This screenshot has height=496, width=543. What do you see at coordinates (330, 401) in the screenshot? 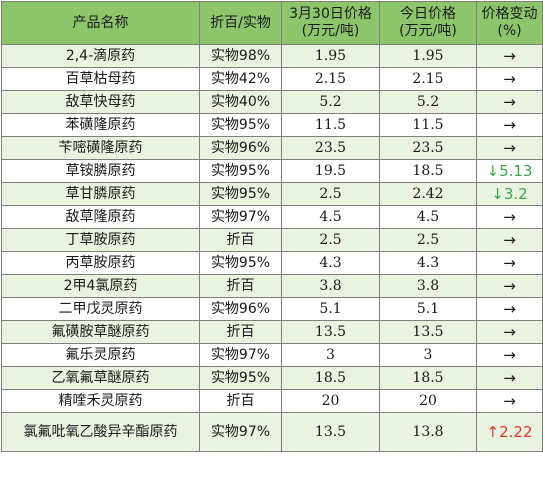
I see `old-price-cell: 20` at bounding box center [330, 401].